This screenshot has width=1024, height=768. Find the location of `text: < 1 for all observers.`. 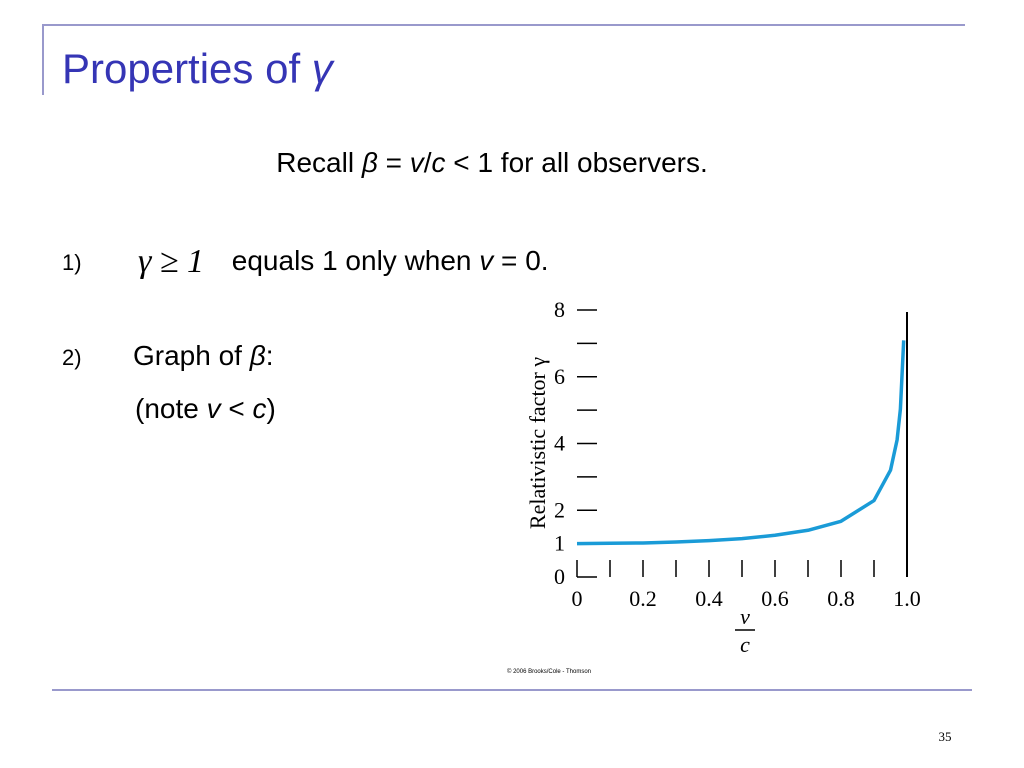

text: < 1 for all observers. is located at coordinates (577, 162).